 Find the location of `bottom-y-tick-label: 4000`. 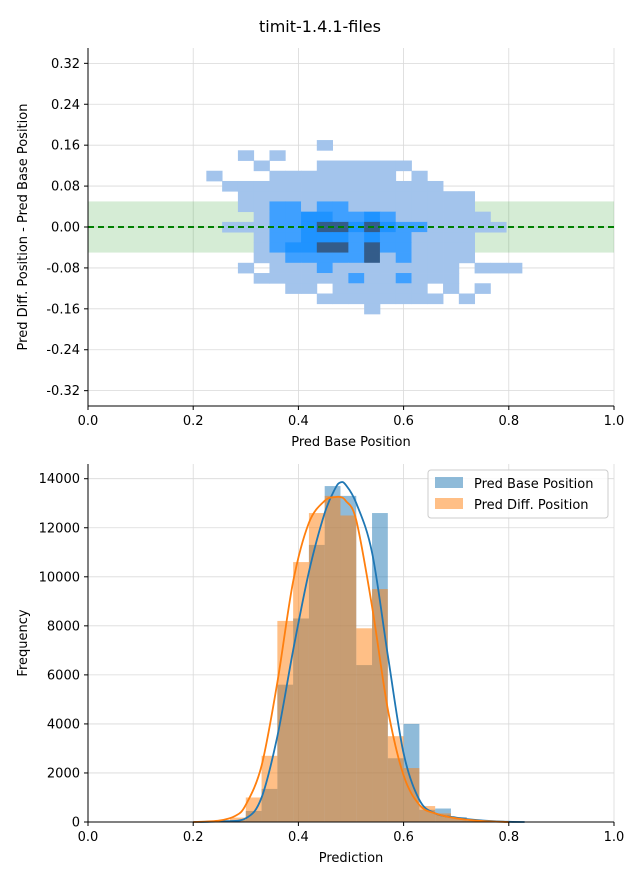

bottom-y-tick-label: 4000 is located at coordinates (63, 724).